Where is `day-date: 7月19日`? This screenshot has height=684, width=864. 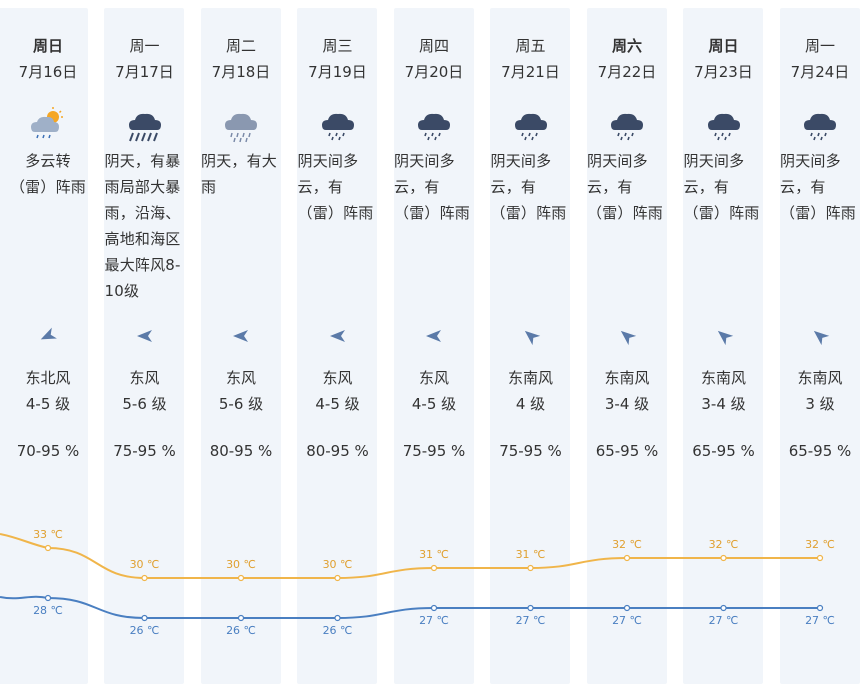 day-date: 7月19日 is located at coordinates (337, 72).